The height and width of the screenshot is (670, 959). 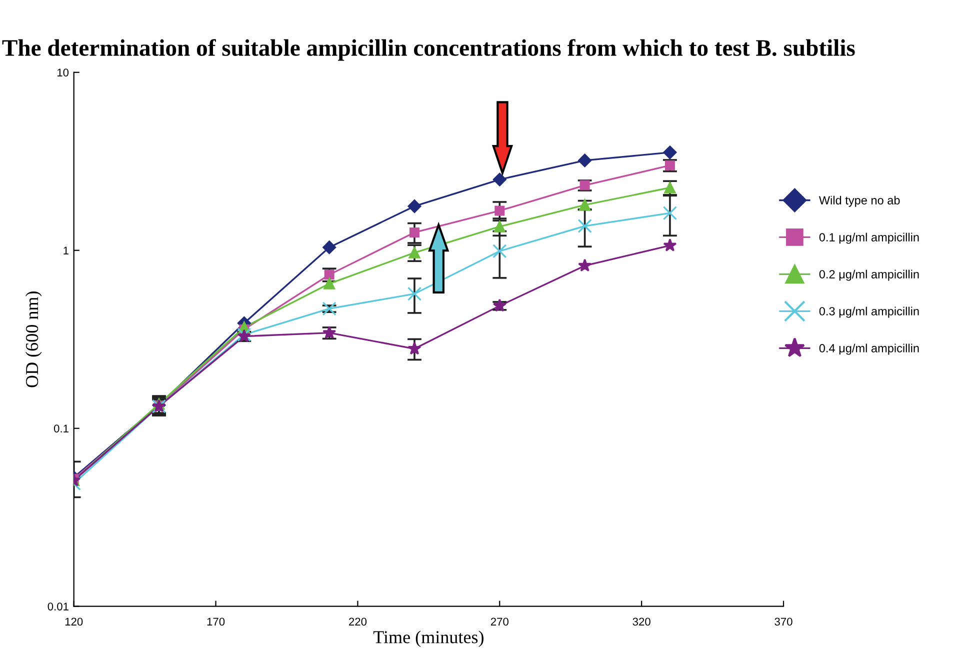 What do you see at coordinates (499, 622) in the screenshot?
I see `x-tick-label: 270` at bounding box center [499, 622].